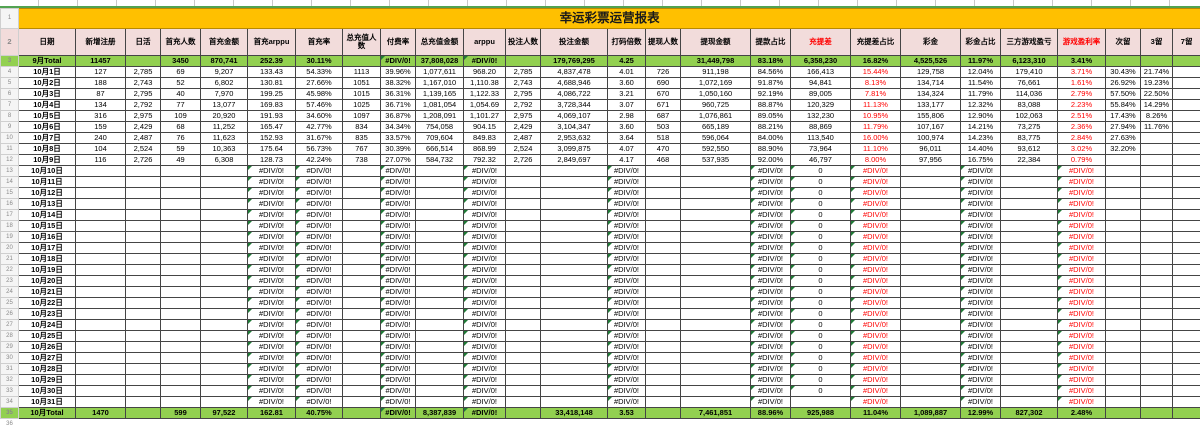  Describe the element at coordinates (10, 226) in the screenshot. I see `row-number: 18` at that location.